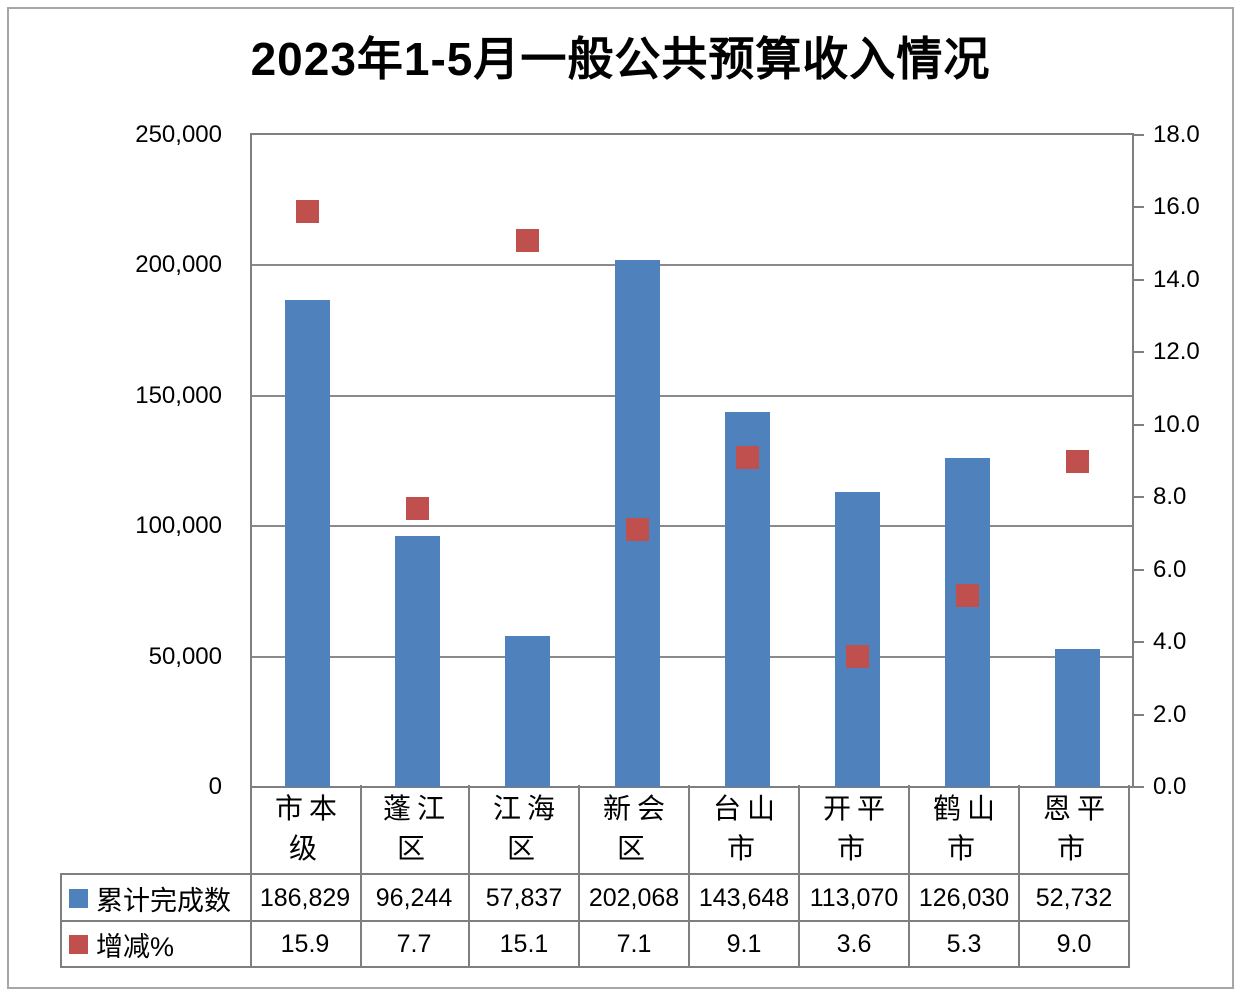 This screenshot has height=1000, width=1241. I want to click on bar-鹤山市, so click(967, 622).